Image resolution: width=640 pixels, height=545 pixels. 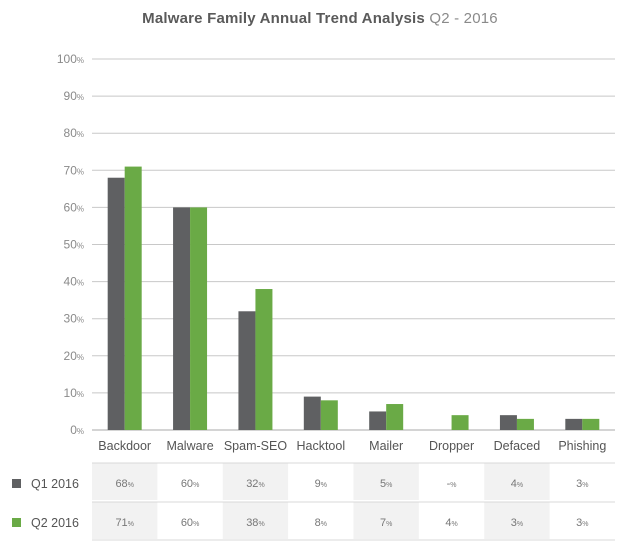 I want to click on table-cell-value: 71%, so click(x=124, y=523).